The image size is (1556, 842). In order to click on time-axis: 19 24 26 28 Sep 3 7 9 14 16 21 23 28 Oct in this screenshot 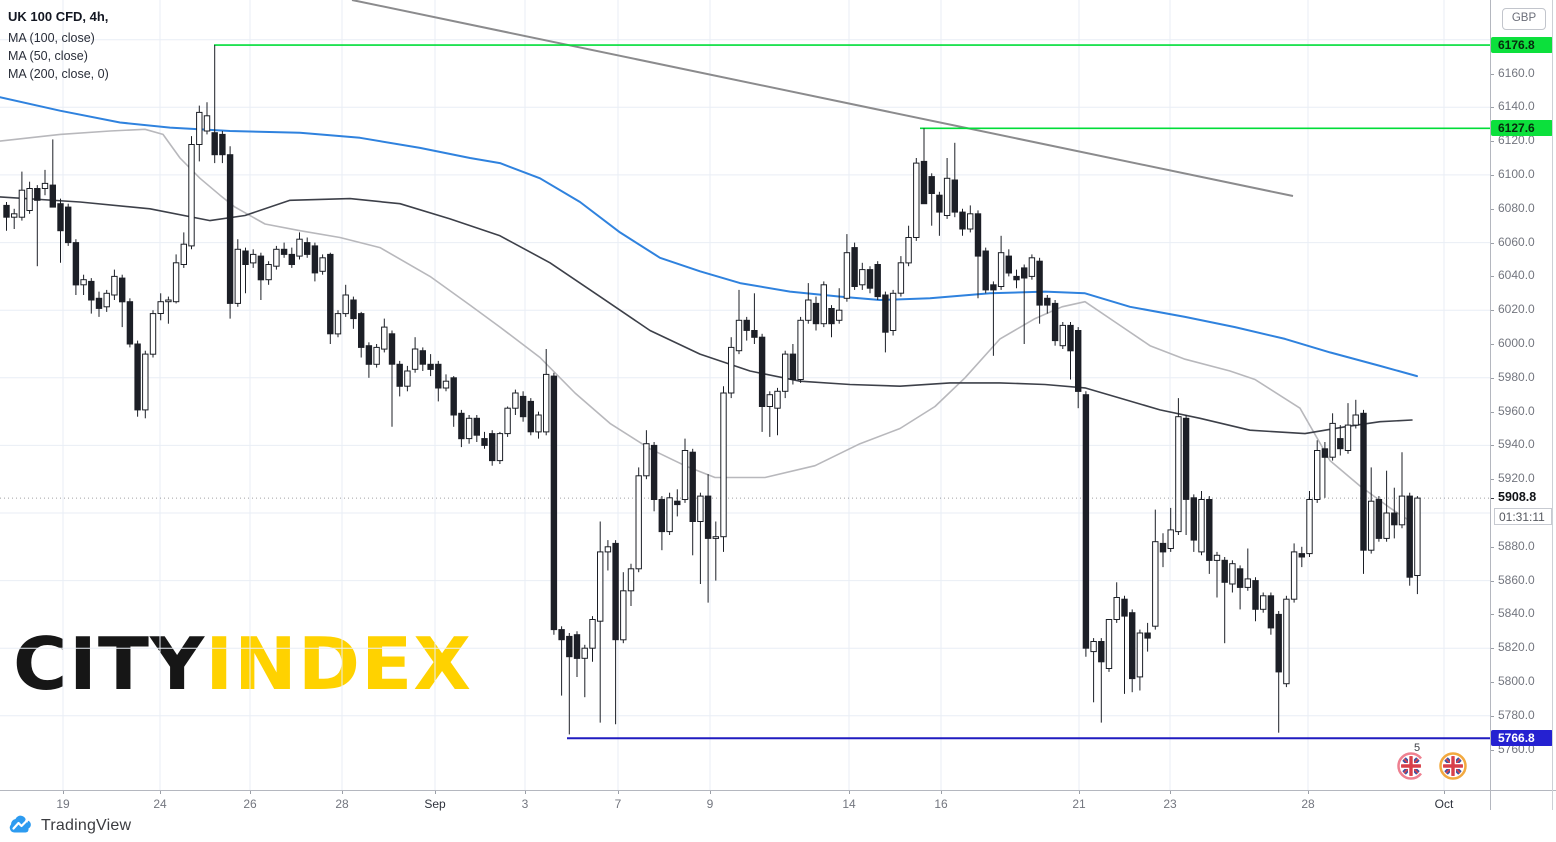, I will do `click(778, 802)`.